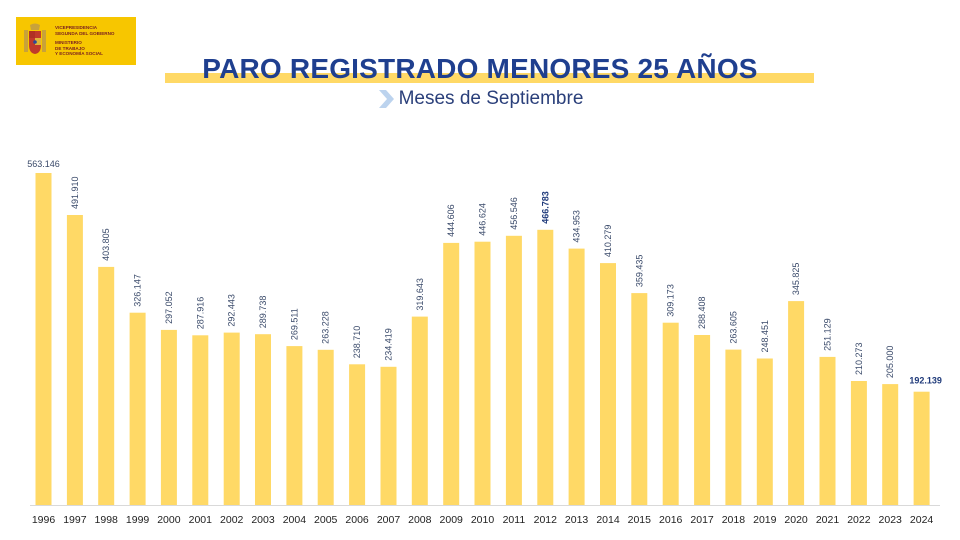 The height and width of the screenshot is (540, 960). Describe the element at coordinates (79, 54) in the screenshot. I see `logo-line: Y ECONOMÍA SOCIAL` at that location.